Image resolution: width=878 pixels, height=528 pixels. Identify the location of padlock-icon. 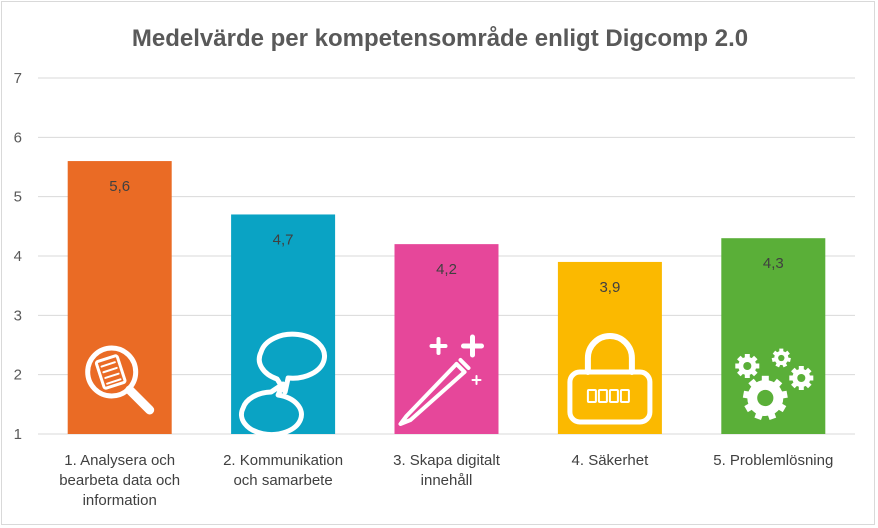
(610, 379).